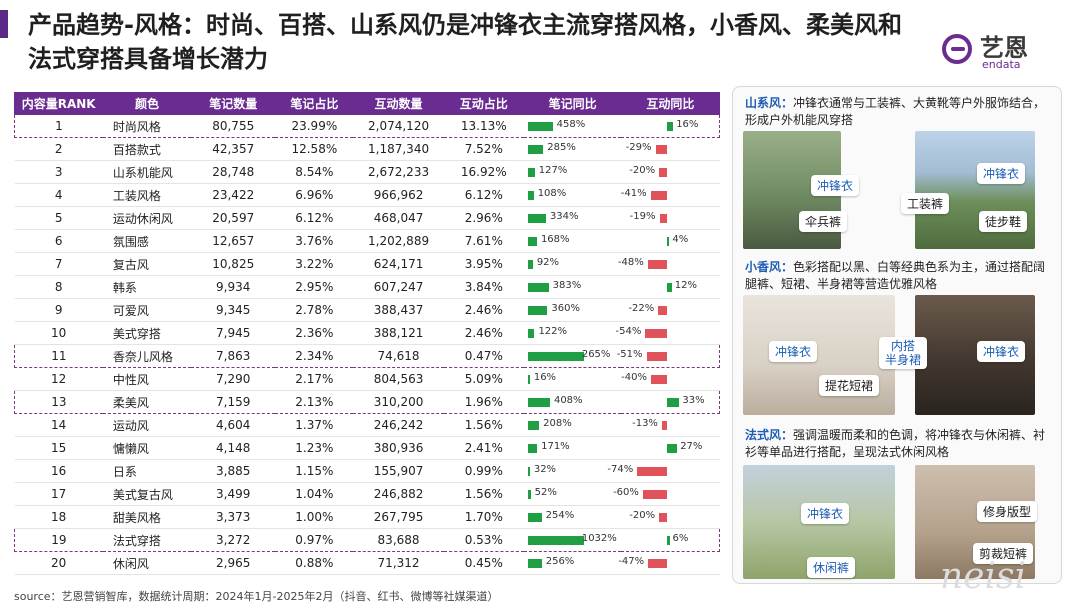 The width and height of the screenshot is (1080, 608). Describe the element at coordinates (671, 540) in the screenshot. I see `inter-yoy-cell: 6%` at that location.